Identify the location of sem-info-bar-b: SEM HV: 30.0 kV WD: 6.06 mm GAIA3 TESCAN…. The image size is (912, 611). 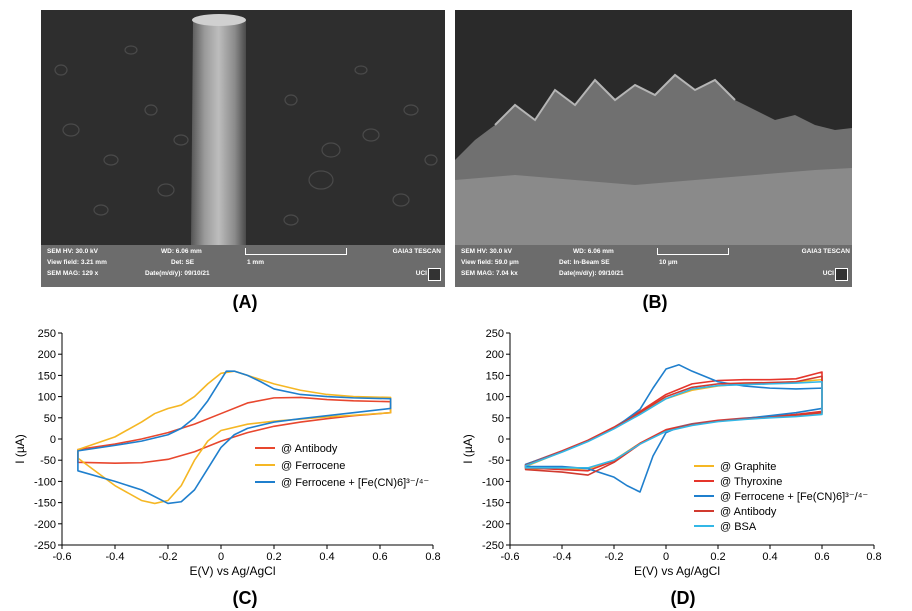
(653, 266).